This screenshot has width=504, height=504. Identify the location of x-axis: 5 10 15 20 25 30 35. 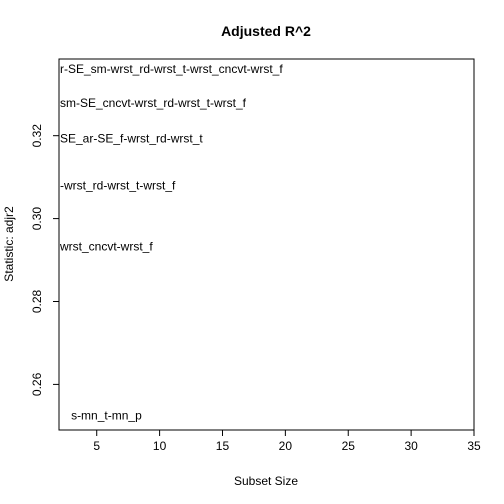
(287, 441).